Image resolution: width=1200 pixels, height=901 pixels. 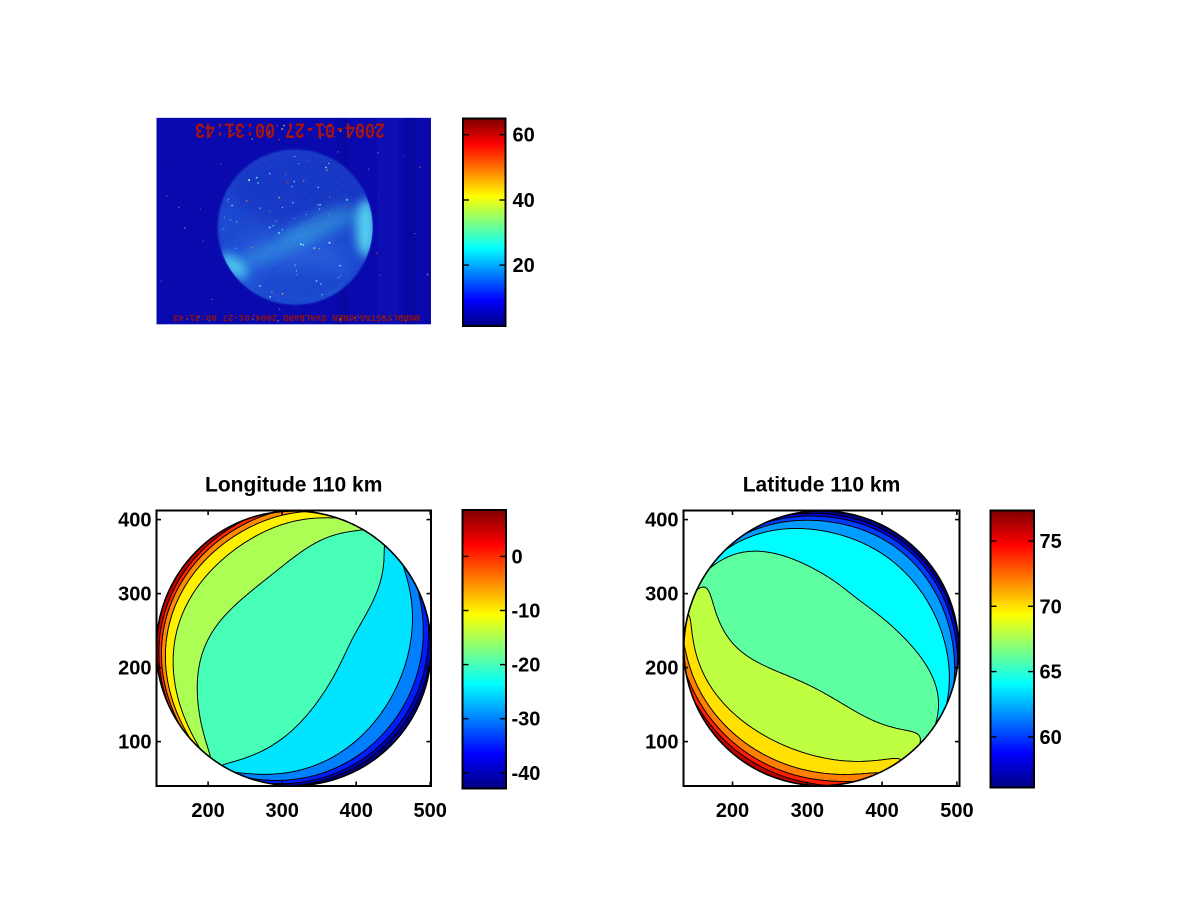 I want to click on svg-text: -30, so click(x=526, y=720).